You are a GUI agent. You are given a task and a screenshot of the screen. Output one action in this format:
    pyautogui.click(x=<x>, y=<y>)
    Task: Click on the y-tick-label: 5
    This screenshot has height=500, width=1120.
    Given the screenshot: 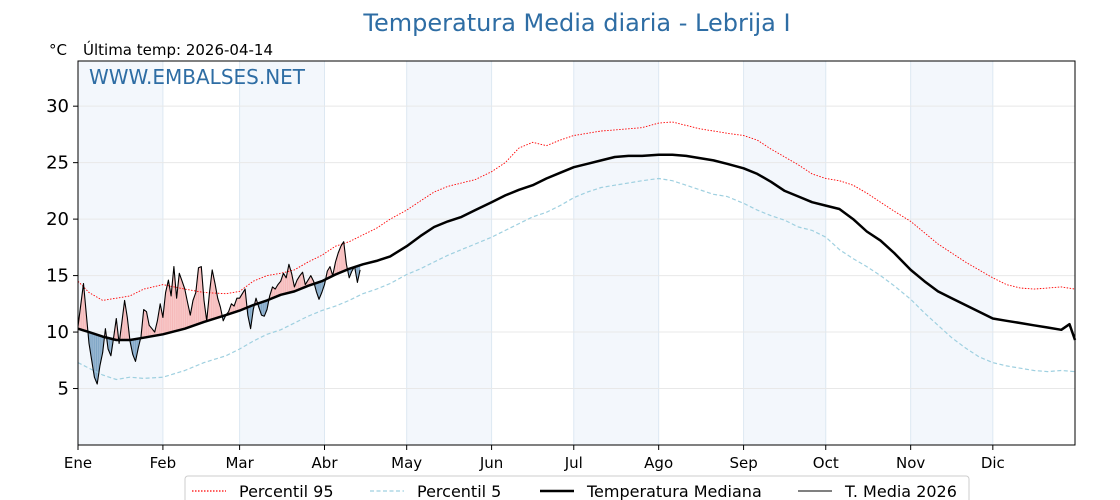 What is the action you would take?
    pyautogui.click(x=63, y=389)
    